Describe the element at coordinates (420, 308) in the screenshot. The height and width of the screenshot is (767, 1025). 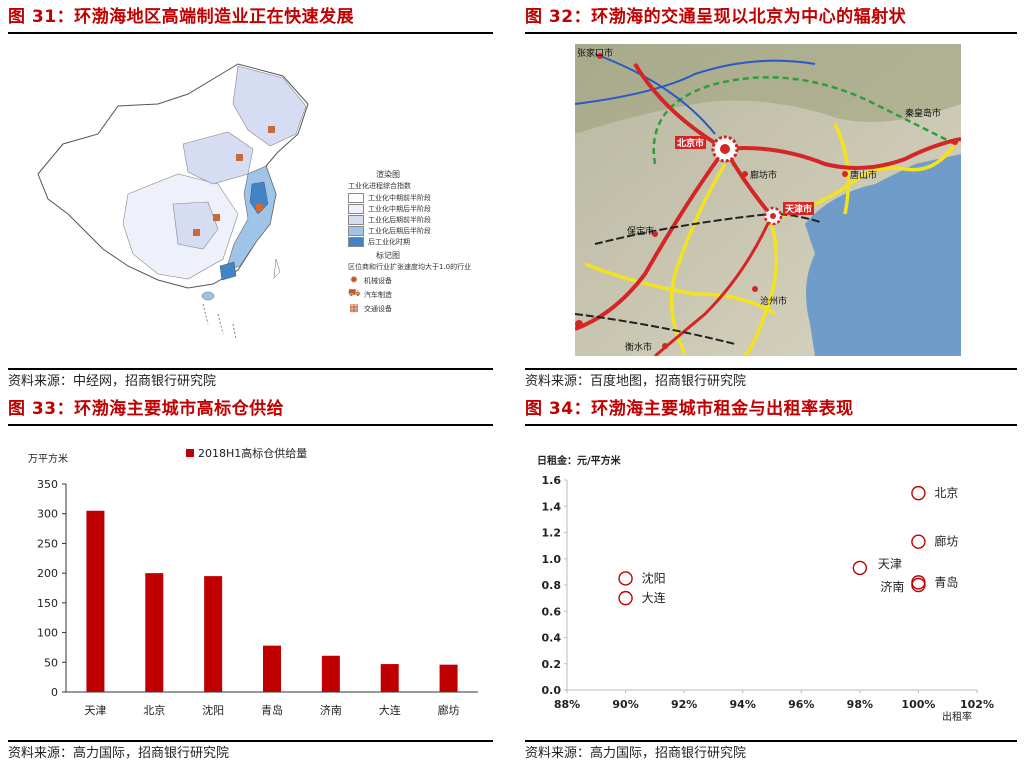
I see `legend-marker: ▦ 交通设备` at that location.